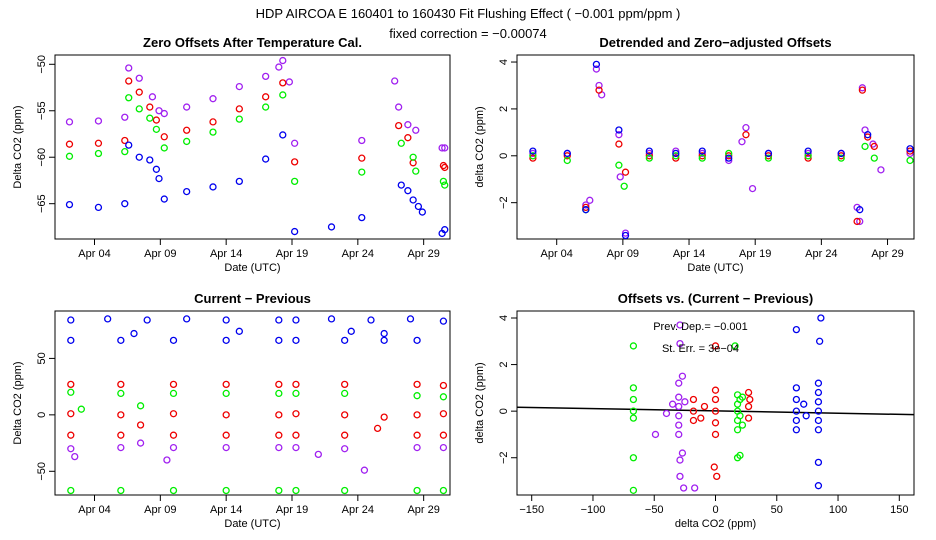 The height and width of the screenshot is (540, 936). I want to click on x-tick-label: Apr 24, so click(358, 254).